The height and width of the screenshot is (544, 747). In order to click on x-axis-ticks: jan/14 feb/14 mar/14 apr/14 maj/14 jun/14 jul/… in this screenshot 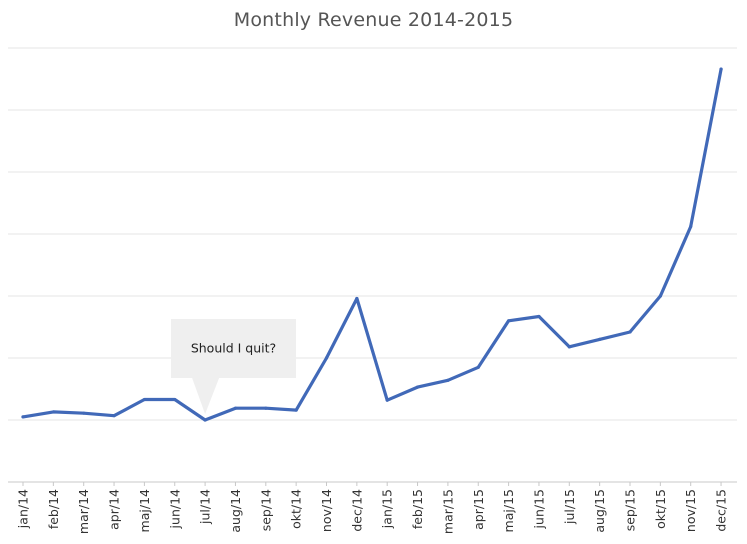, I will do `click(372, 508)`.